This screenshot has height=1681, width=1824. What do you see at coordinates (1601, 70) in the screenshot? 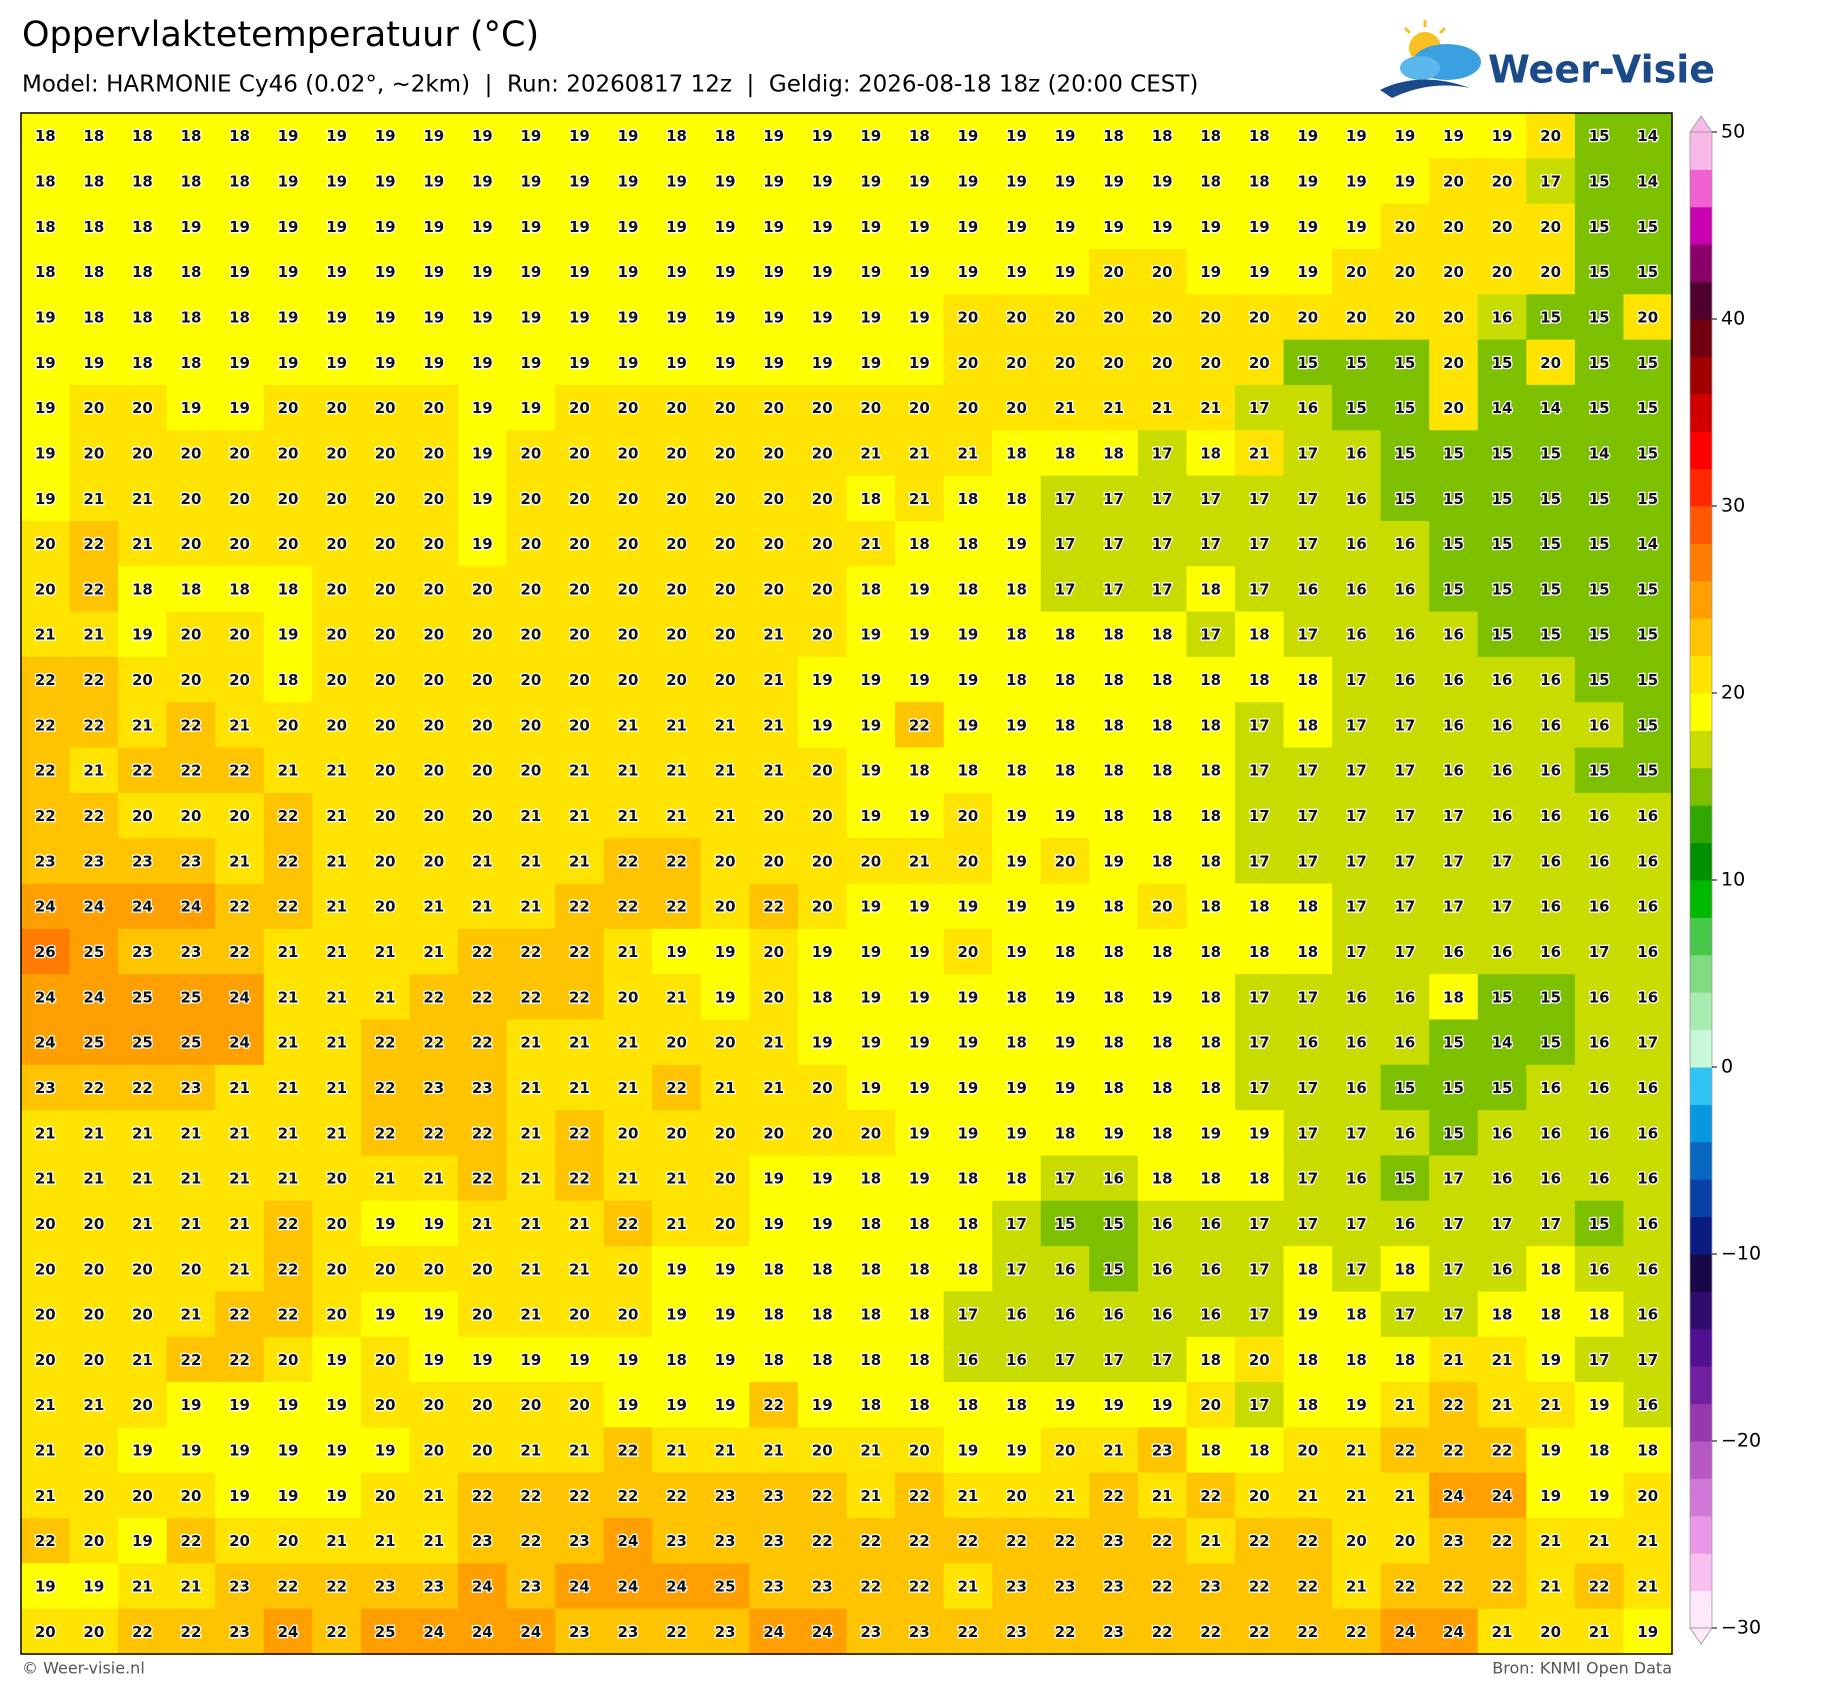
I see `logo-text: Weer-Visie` at bounding box center [1601, 70].